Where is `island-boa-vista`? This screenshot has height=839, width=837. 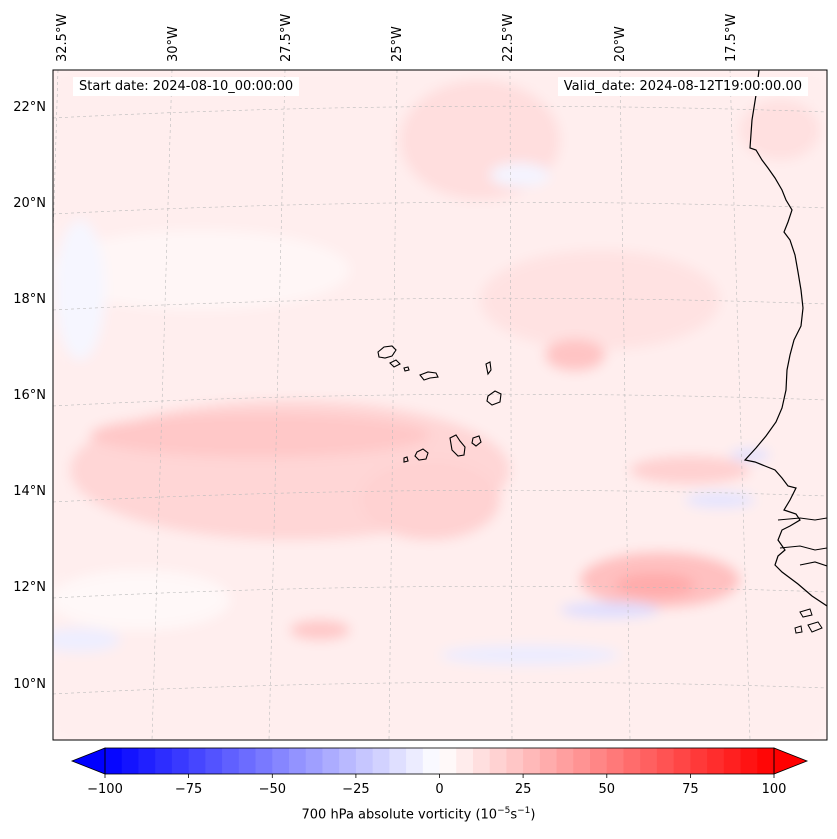 island-boa-vista is located at coordinates (494, 398).